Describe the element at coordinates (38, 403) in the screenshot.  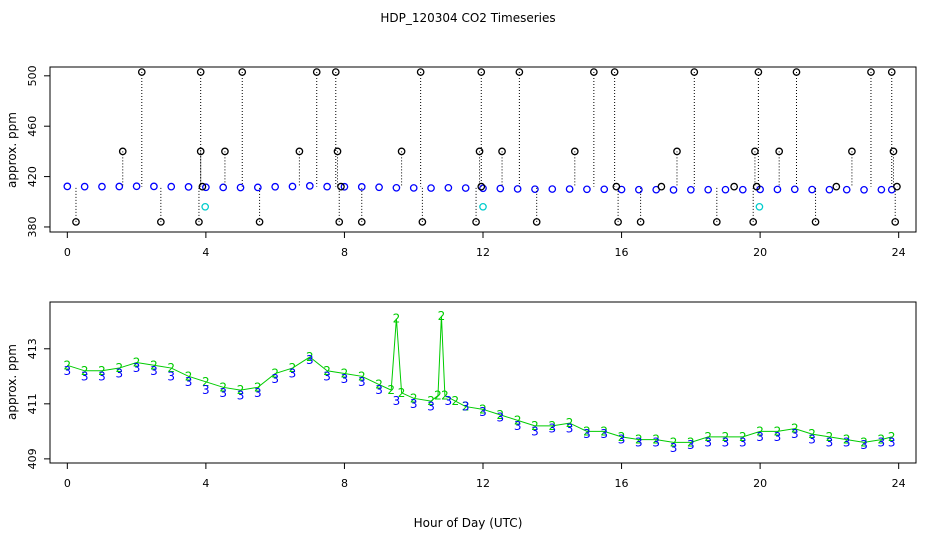
I see `bottom-y-axis: 409 411 413` at that location.